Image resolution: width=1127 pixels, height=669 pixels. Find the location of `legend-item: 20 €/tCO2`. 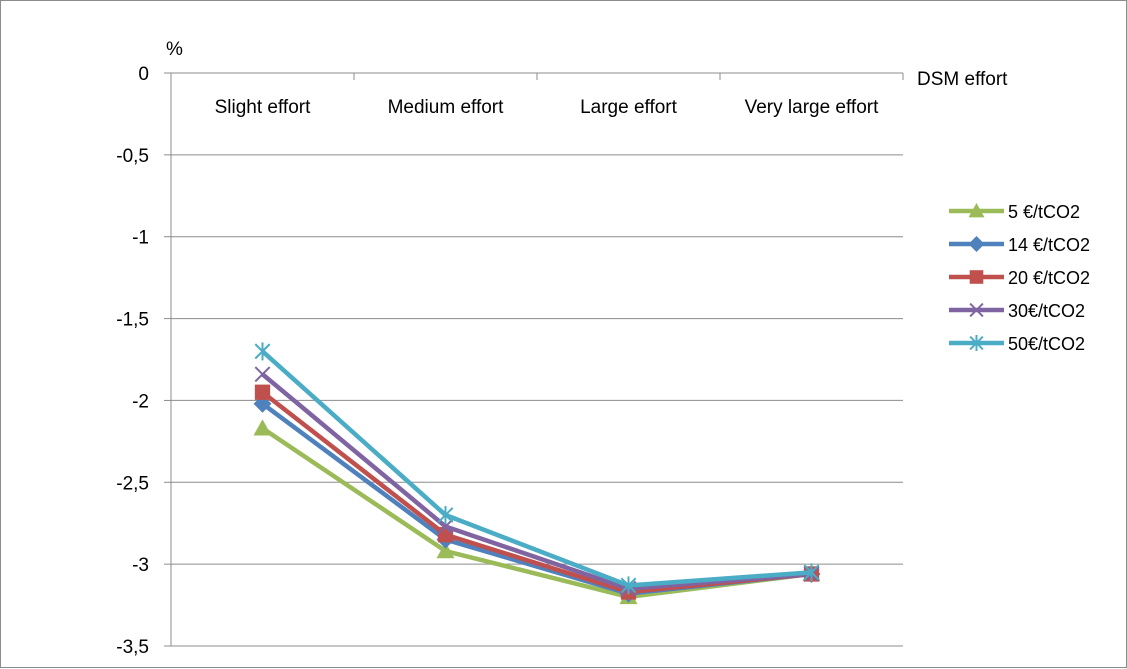

legend-item: 20 €/tCO2 is located at coordinates (1019, 278).